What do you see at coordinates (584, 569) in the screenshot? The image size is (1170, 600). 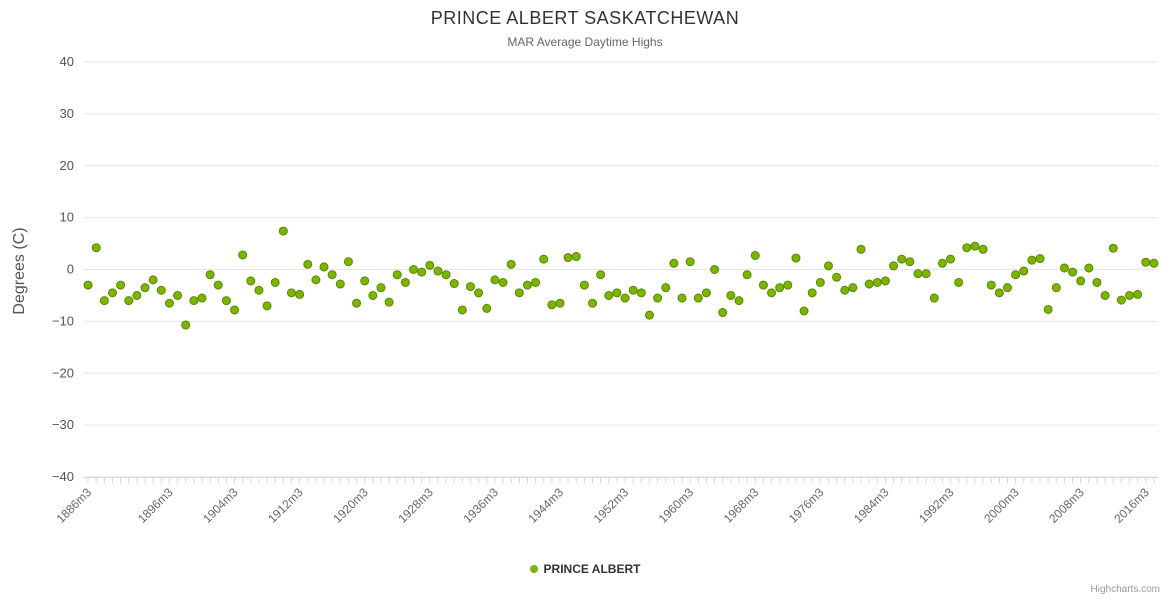 I see `legend-item: PRINCE ALBERT` at bounding box center [584, 569].